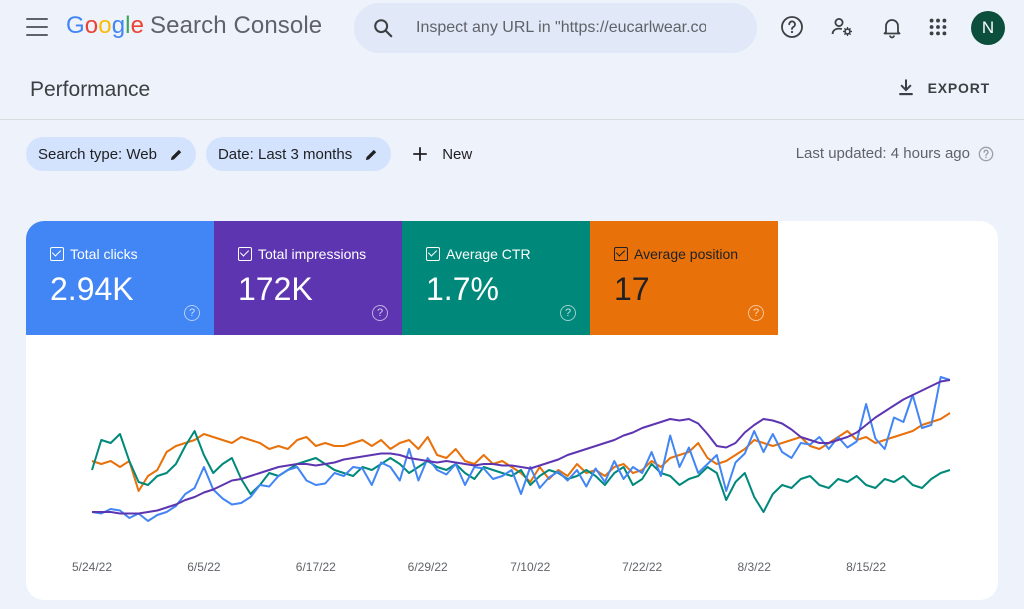  I want to click on url-inspection-search, so click(555, 28).